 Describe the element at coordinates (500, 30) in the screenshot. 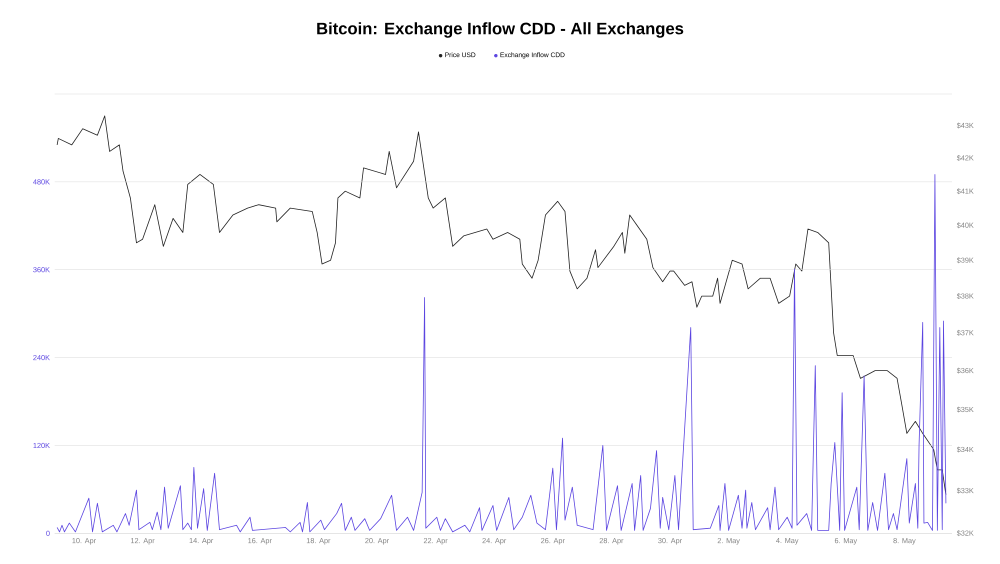

I see `chart-title: Bitcoin: Exchange Inflow CDD - All Exchanges` at that location.